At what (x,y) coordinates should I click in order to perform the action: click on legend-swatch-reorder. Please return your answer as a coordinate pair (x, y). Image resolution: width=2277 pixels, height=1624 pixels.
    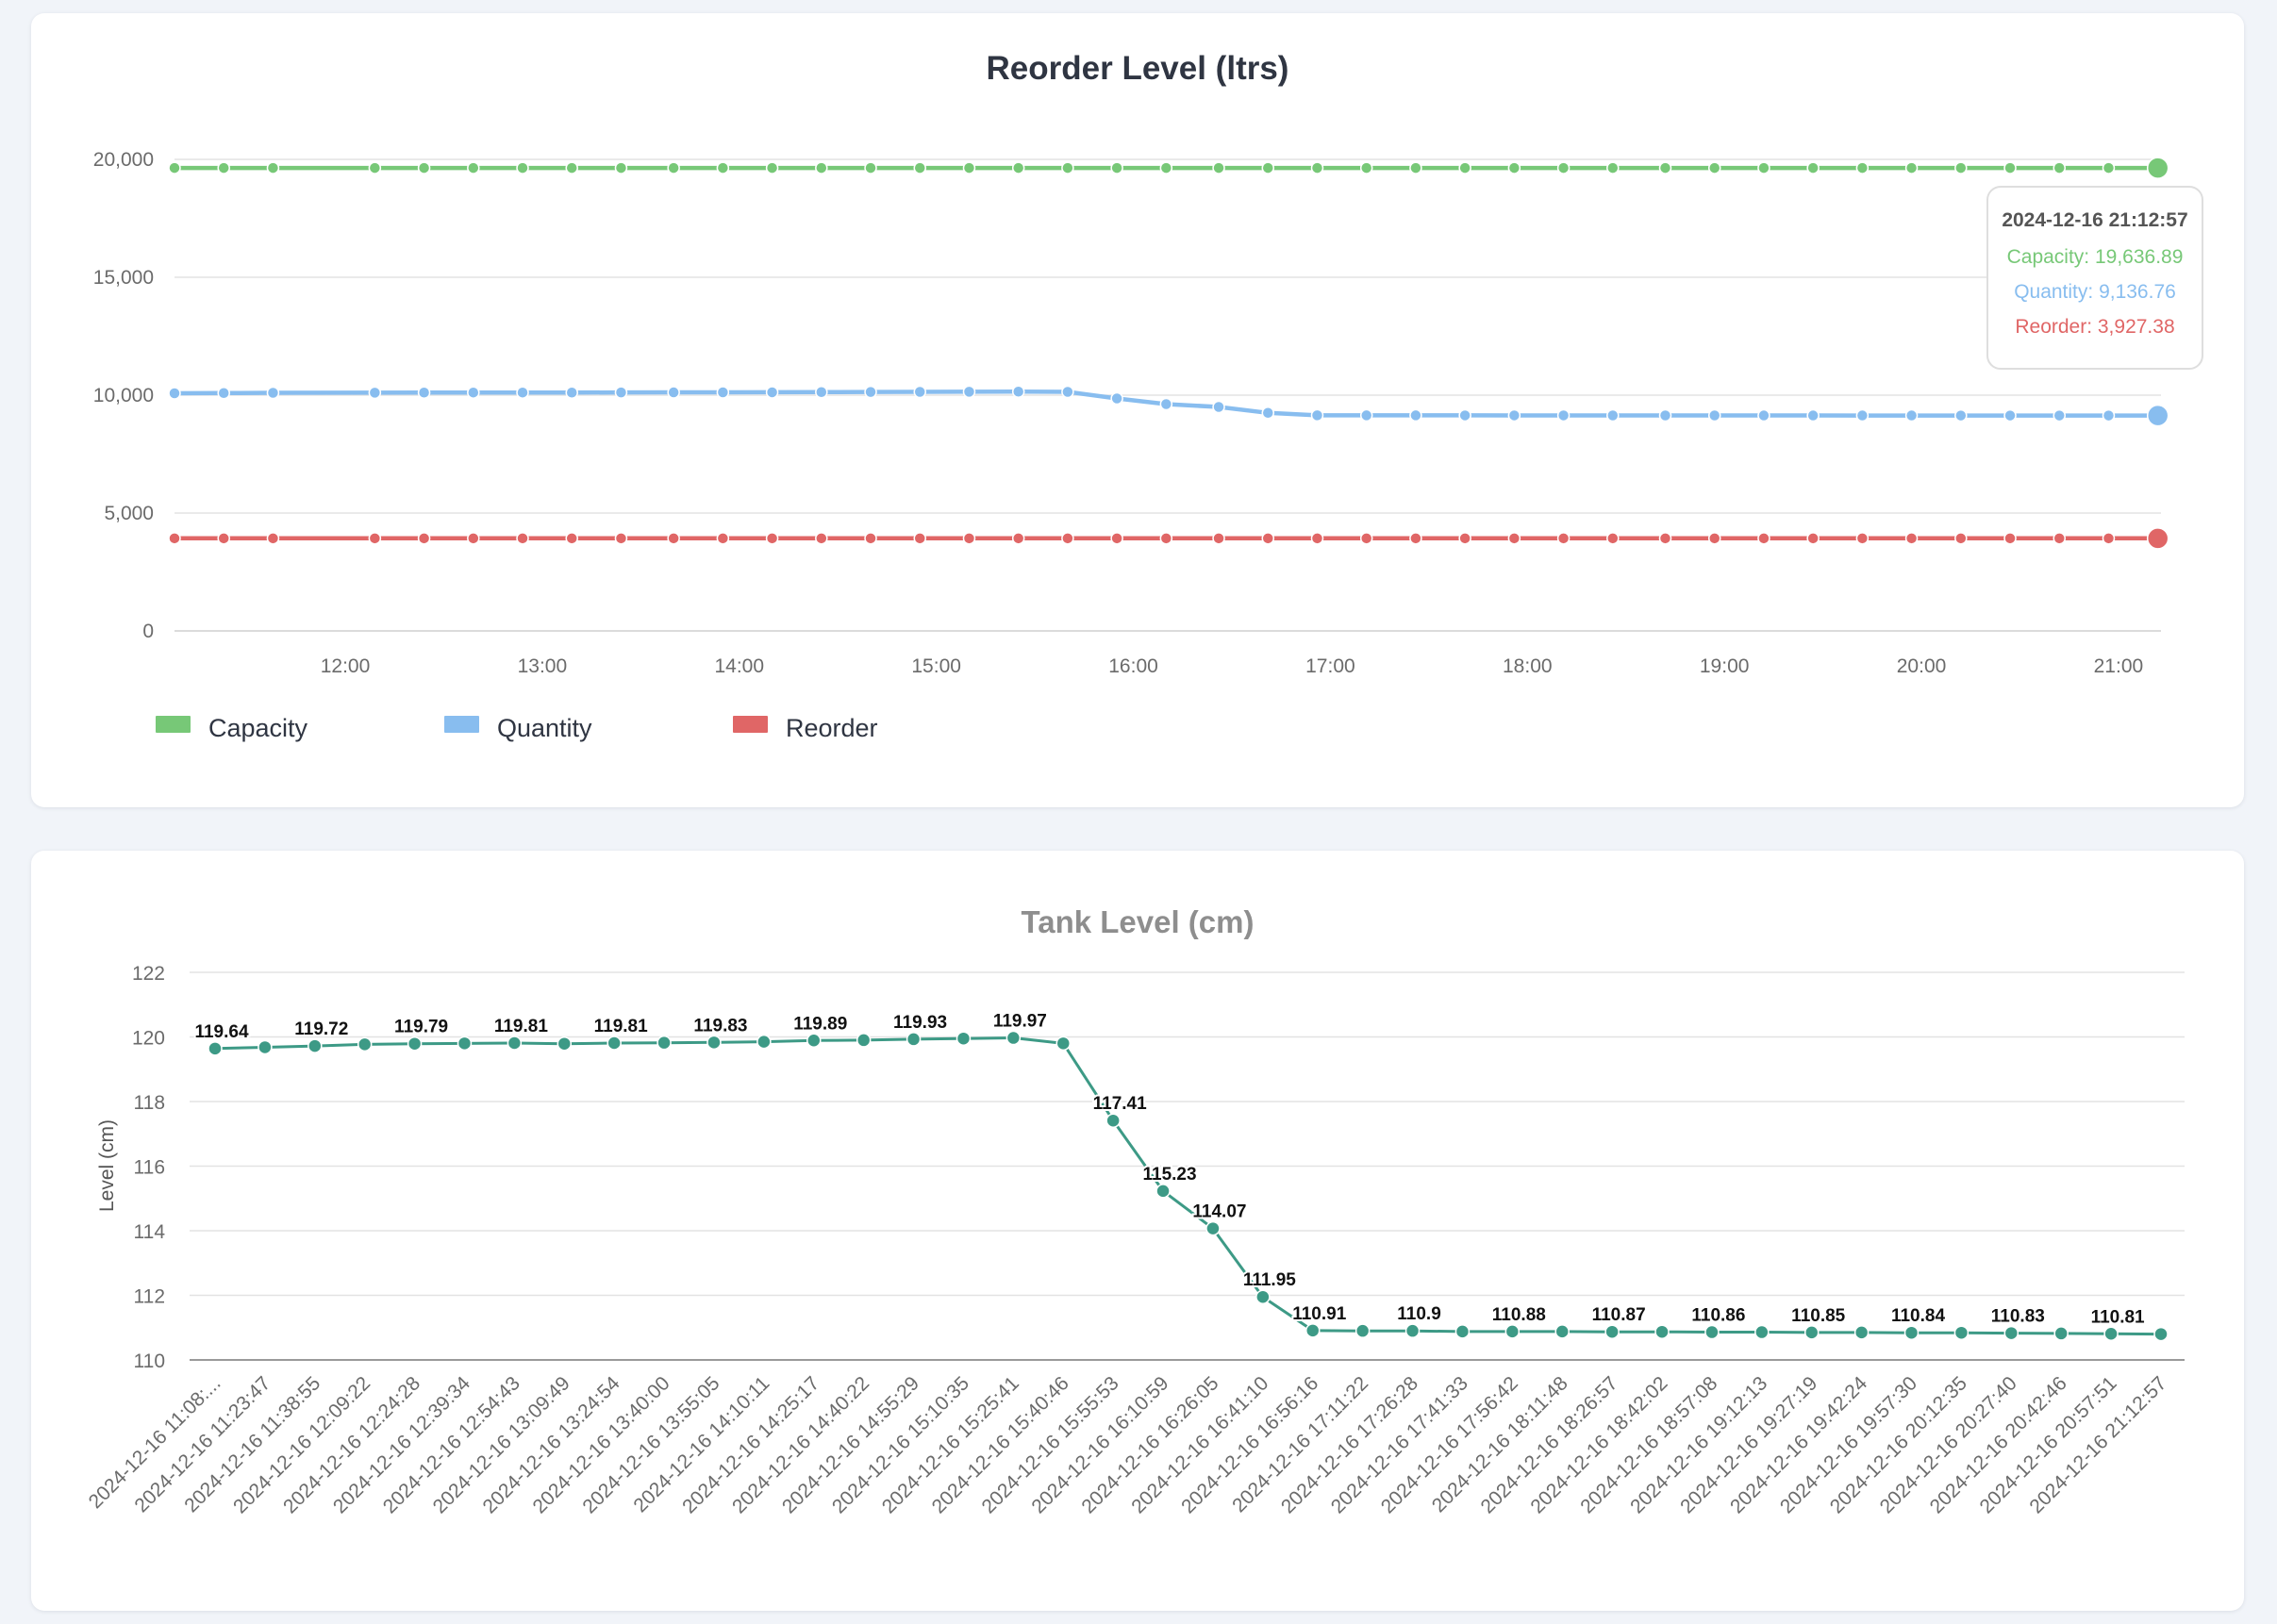
    Looking at the image, I should click on (750, 724).